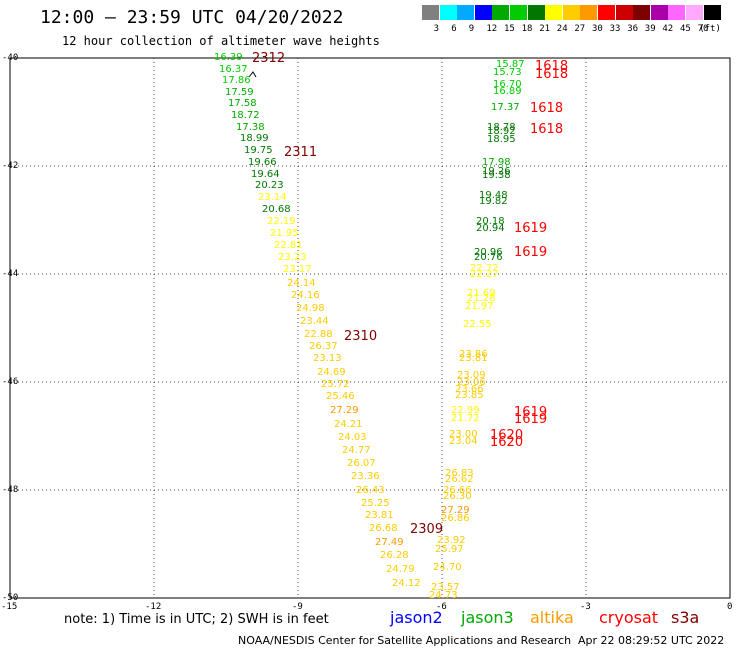  Describe the element at coordinates (310, 308) in the screenshot. I see `swh-value: 24.98` at that location.